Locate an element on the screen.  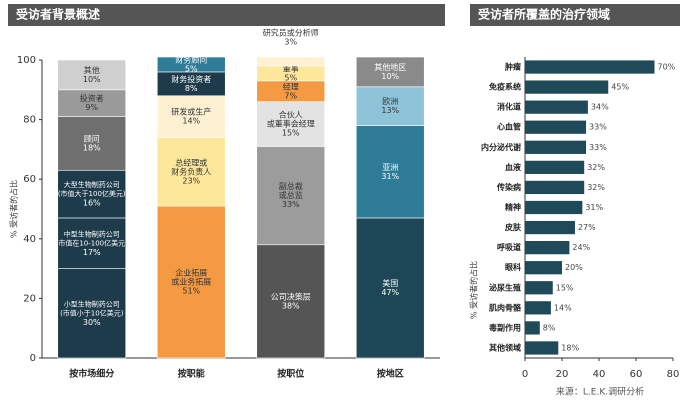
segment-label: 其他地区 is located at coordinates (390, 67).